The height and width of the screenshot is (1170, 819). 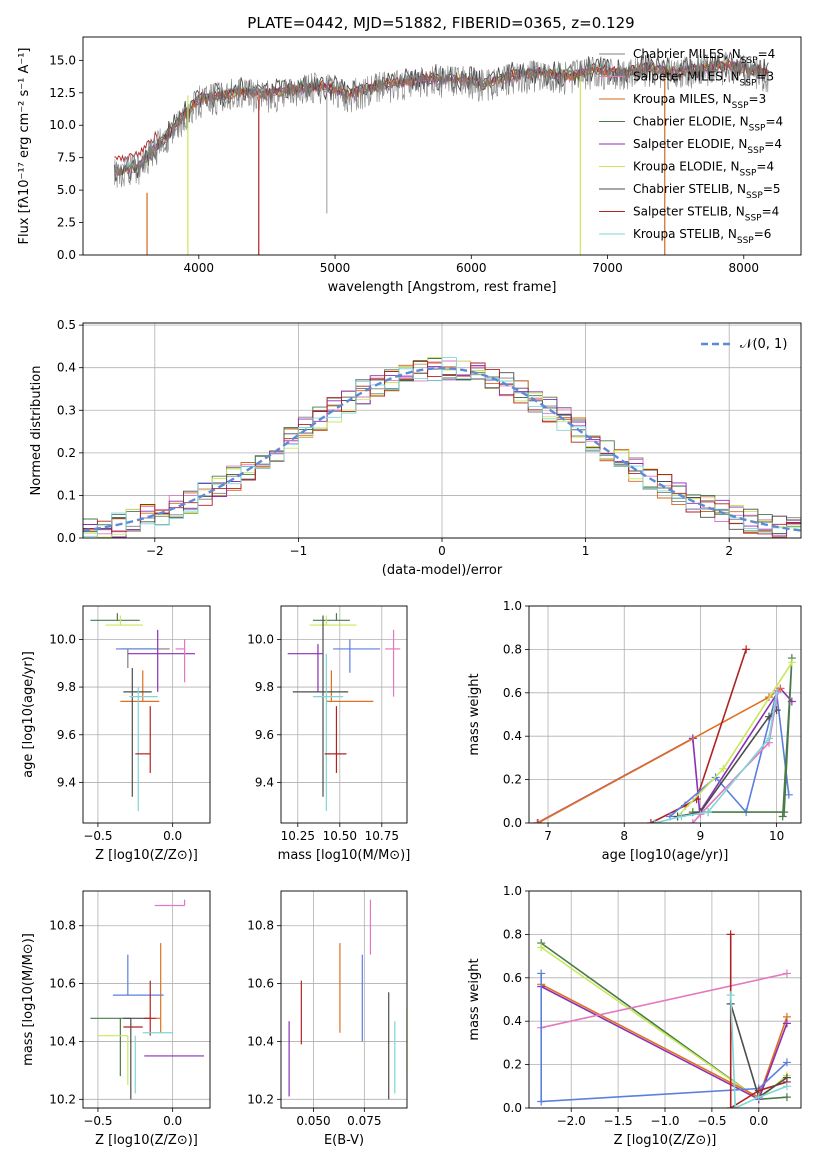 I want to click on age-vs-mass-frame, so click(x=344, y=714).